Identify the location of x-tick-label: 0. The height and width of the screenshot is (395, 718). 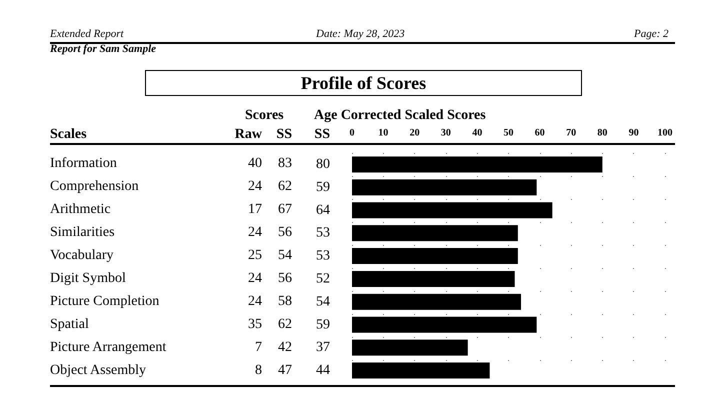
(352, 133).